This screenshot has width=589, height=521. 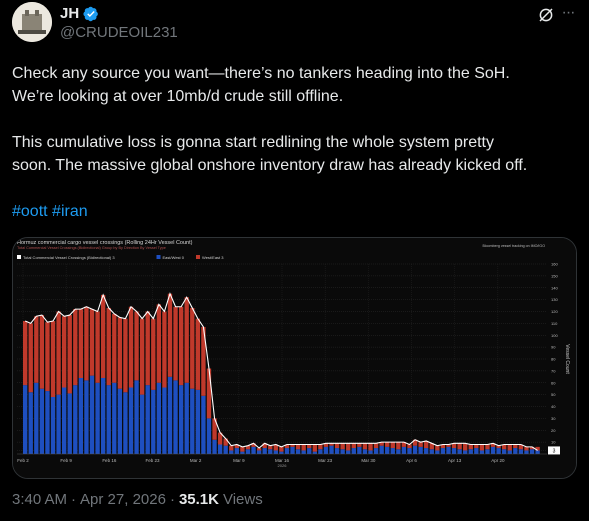 What do you see at coordinates (123, 499) in the screenshot?
I see `post-date: Apr 27, 2026` at bounding box center [123, 499].